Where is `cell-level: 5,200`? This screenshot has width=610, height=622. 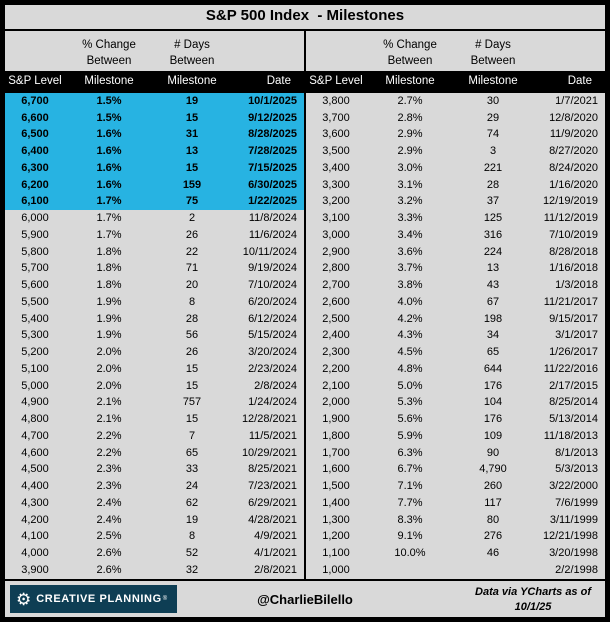 cell-level: 5,200 is located at coordinates (35, 352).